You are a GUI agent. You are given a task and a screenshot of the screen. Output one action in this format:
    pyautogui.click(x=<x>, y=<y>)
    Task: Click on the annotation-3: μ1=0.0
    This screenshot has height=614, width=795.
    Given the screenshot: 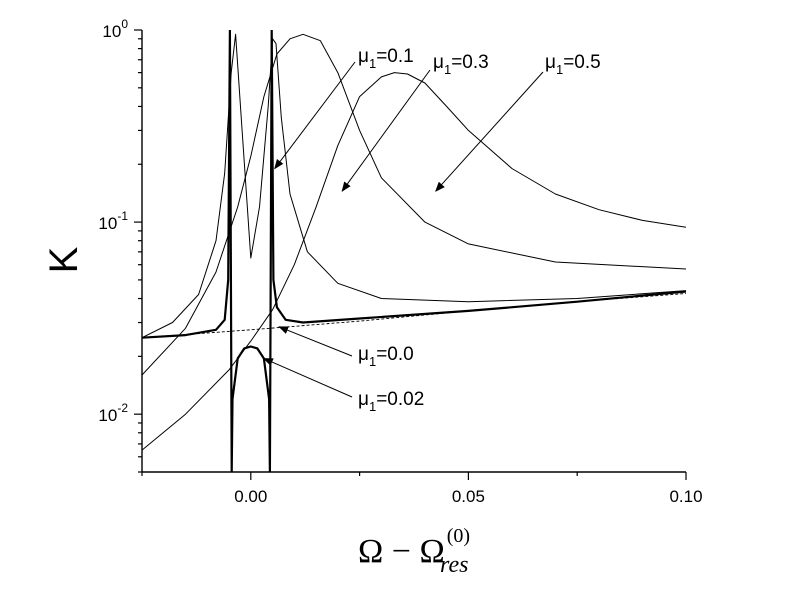 What is the action you would take?
    pyautogui.click(x=346, y=347)
    